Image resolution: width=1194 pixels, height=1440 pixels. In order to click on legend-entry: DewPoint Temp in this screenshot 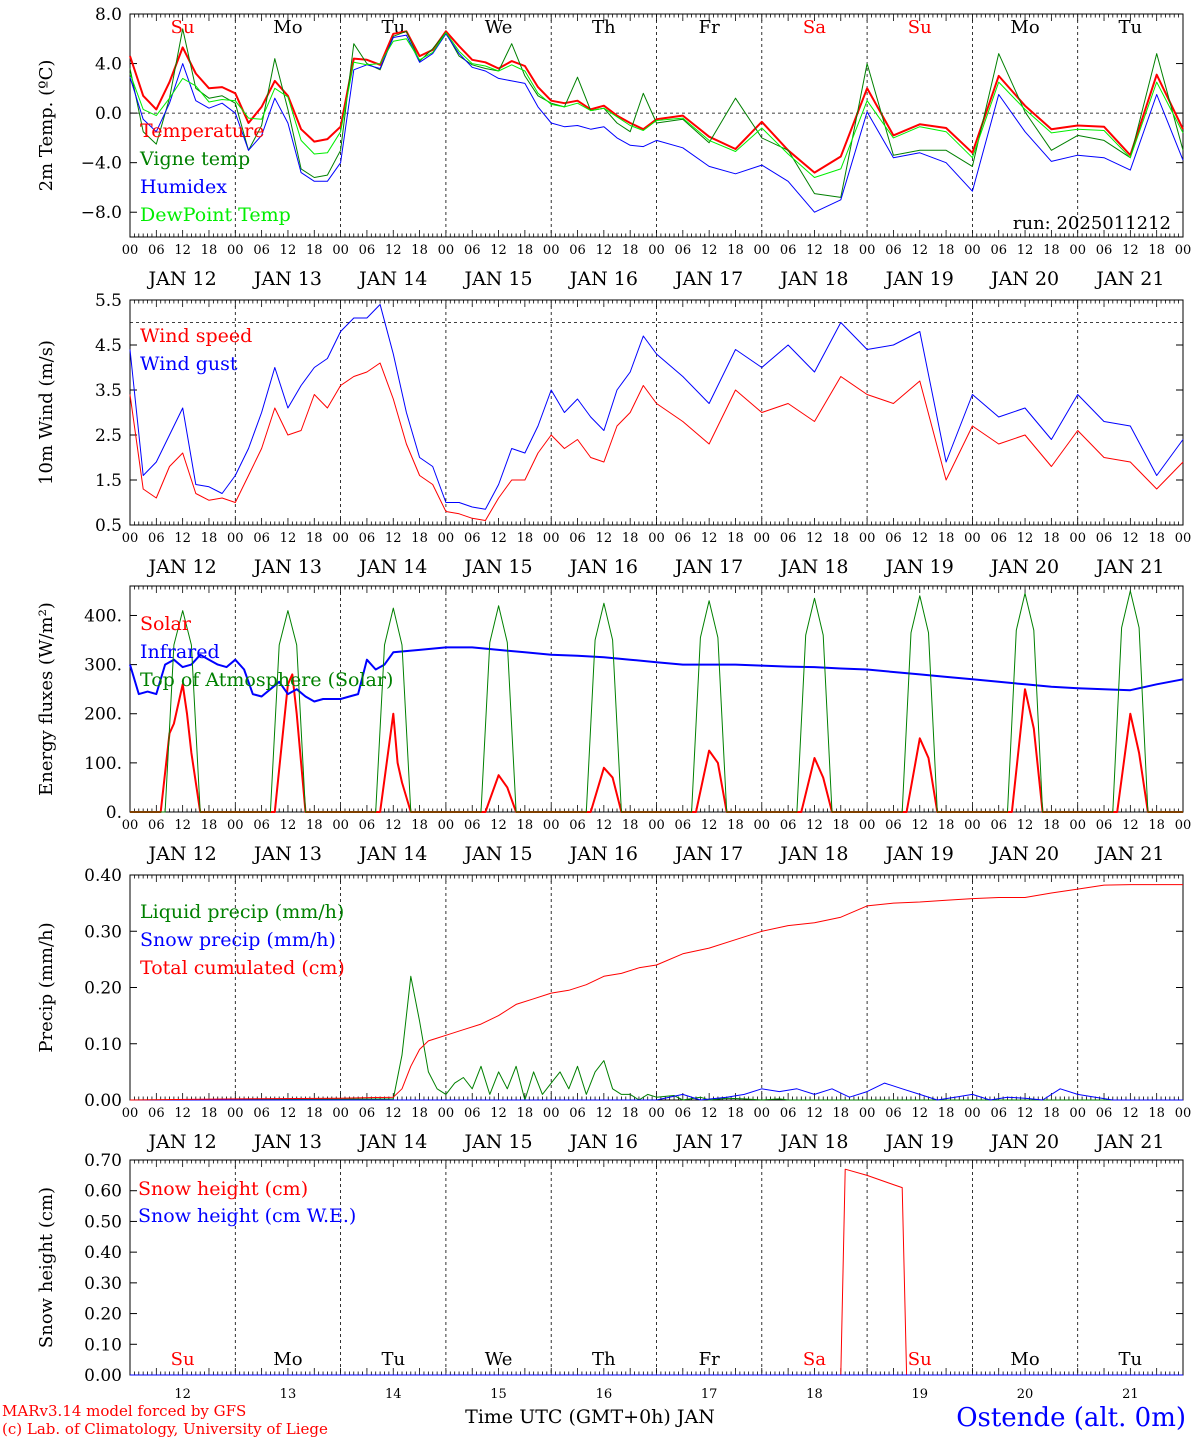, I will do `click(215, 215)`.